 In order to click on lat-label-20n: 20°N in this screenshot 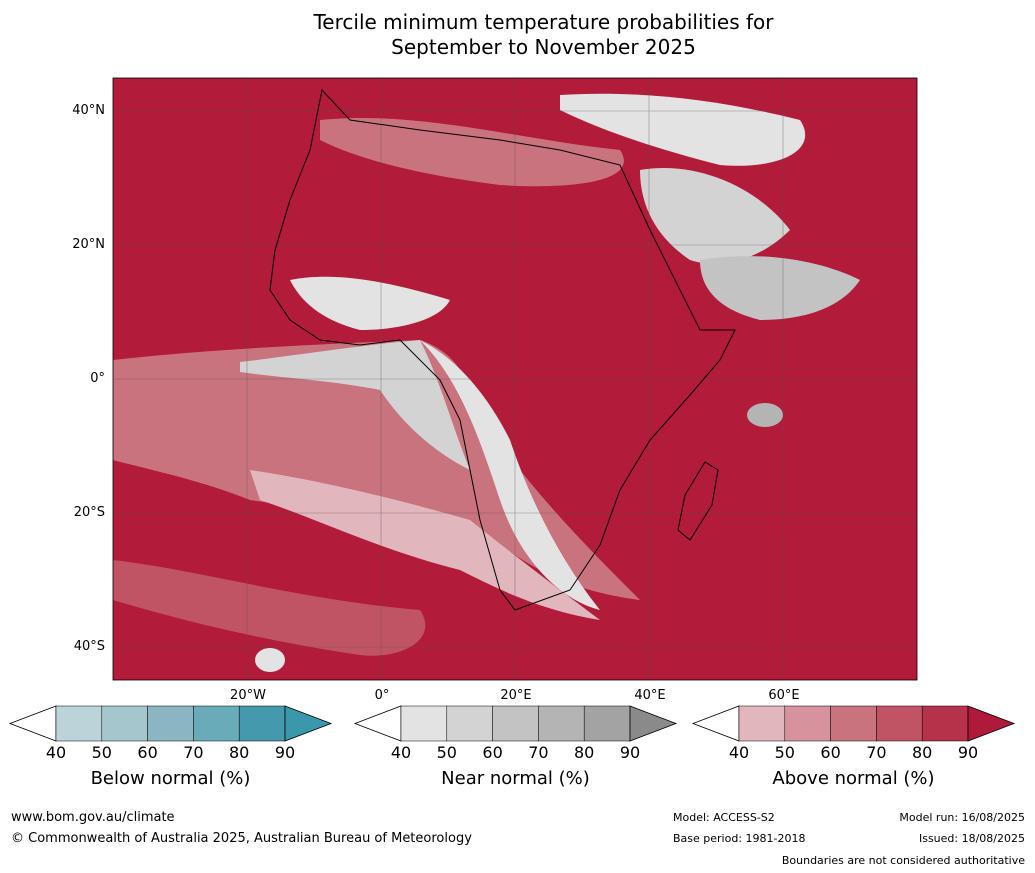, I will do `click(88, 244)`.